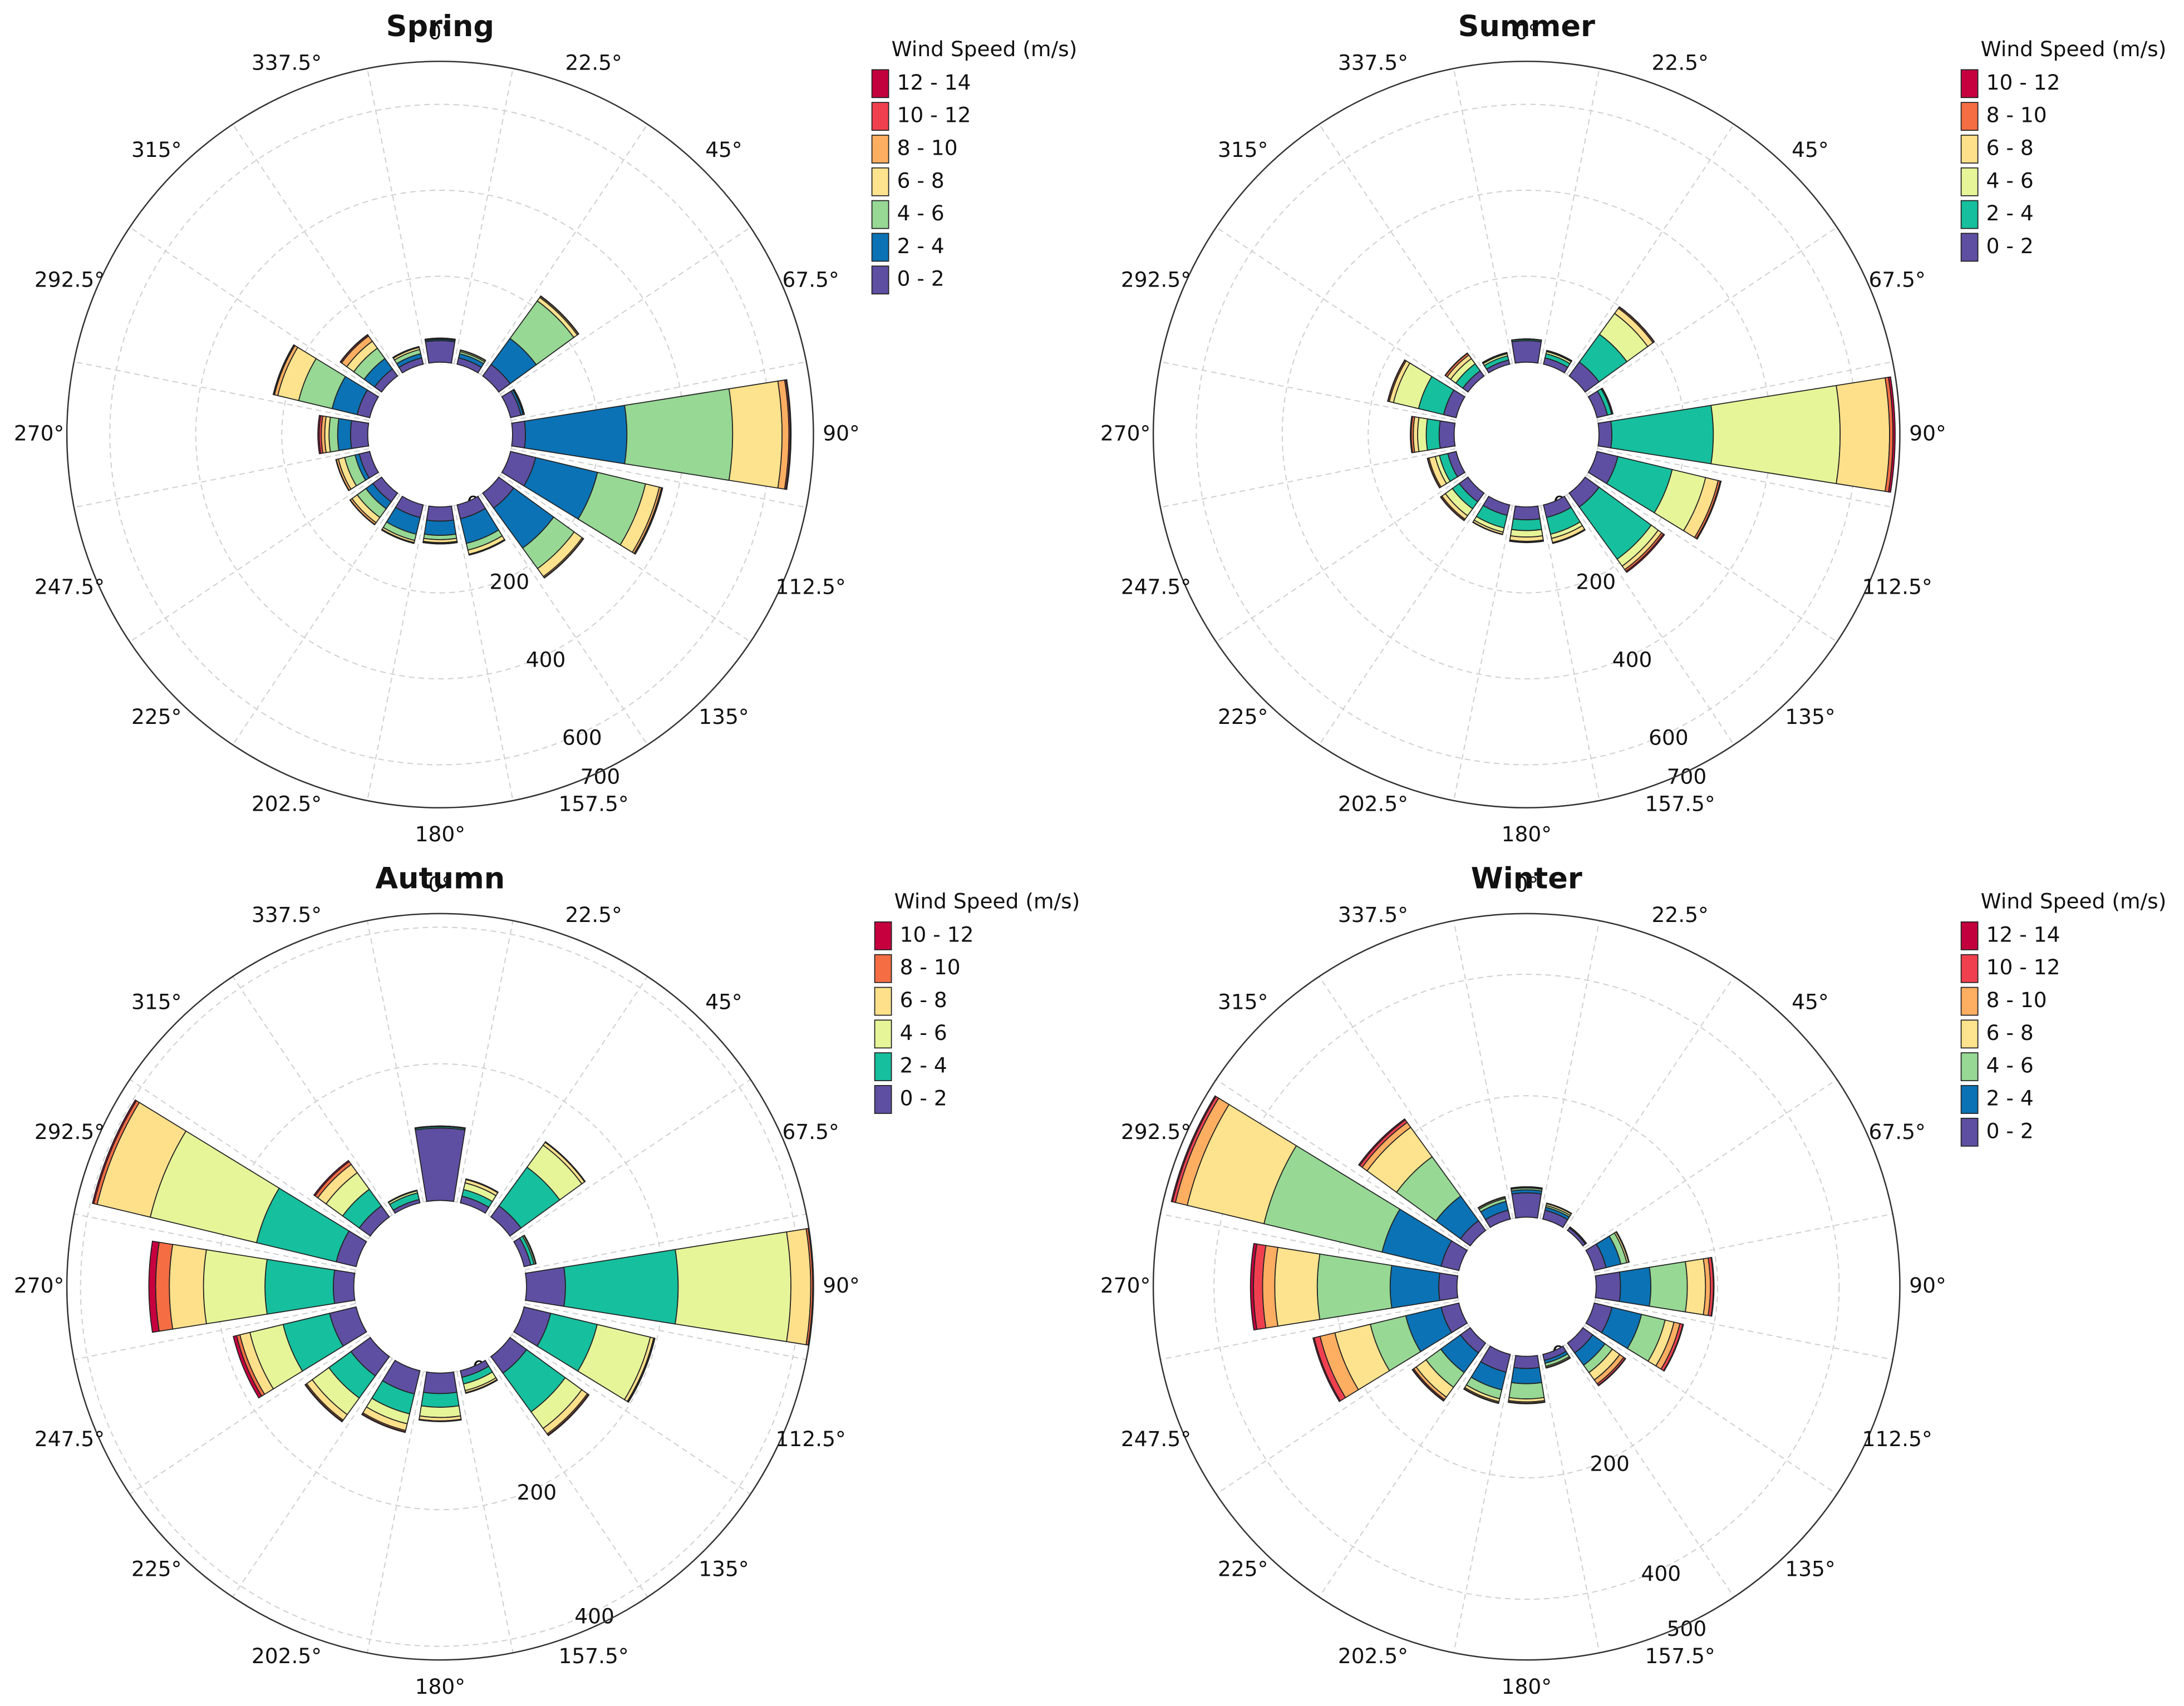 The width and height of the screenshot is (2184, 1706). I want to click on legend-label: 0 - 2, so click(2010, 246).